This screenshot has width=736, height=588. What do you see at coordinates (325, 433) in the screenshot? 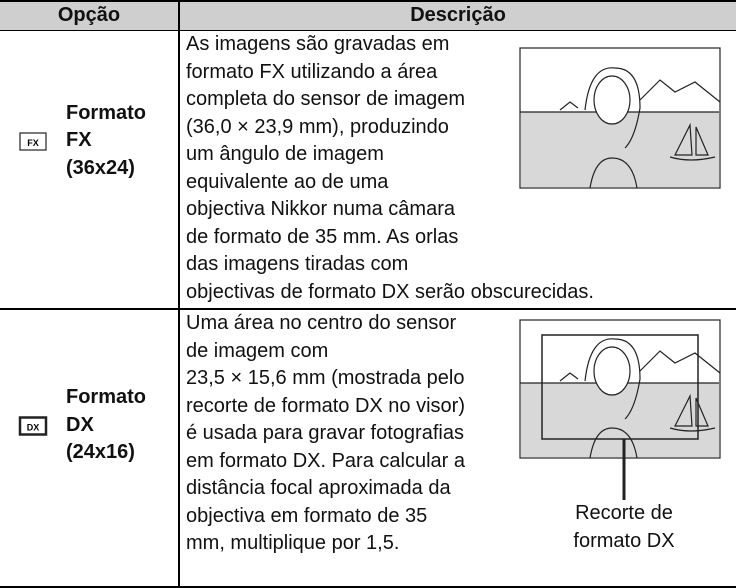
I see `description-line: é usada para gravar fotografias` at bounding box center [325, 433].